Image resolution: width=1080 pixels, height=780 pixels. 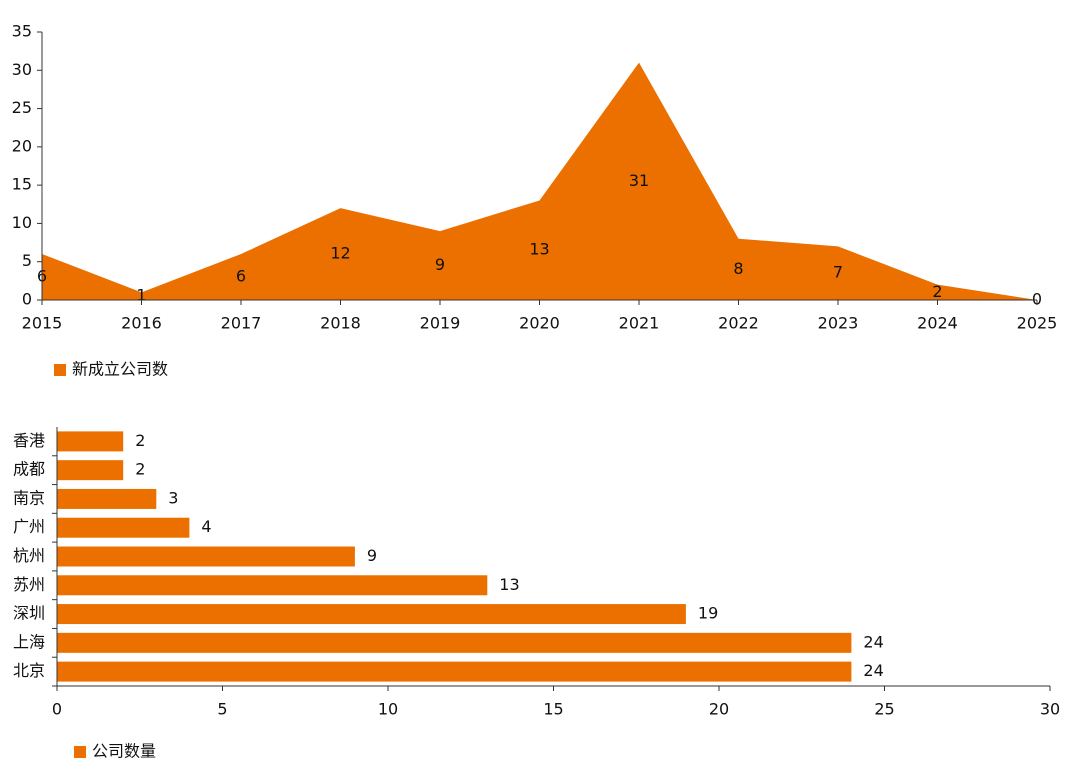 I want to click on x-tick-label: 25, so click(x=884, y=709).